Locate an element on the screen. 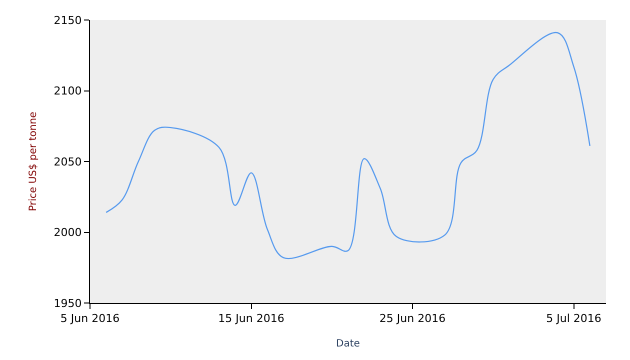  y-tick-label: 2000 is located at coordinates (68, 233).